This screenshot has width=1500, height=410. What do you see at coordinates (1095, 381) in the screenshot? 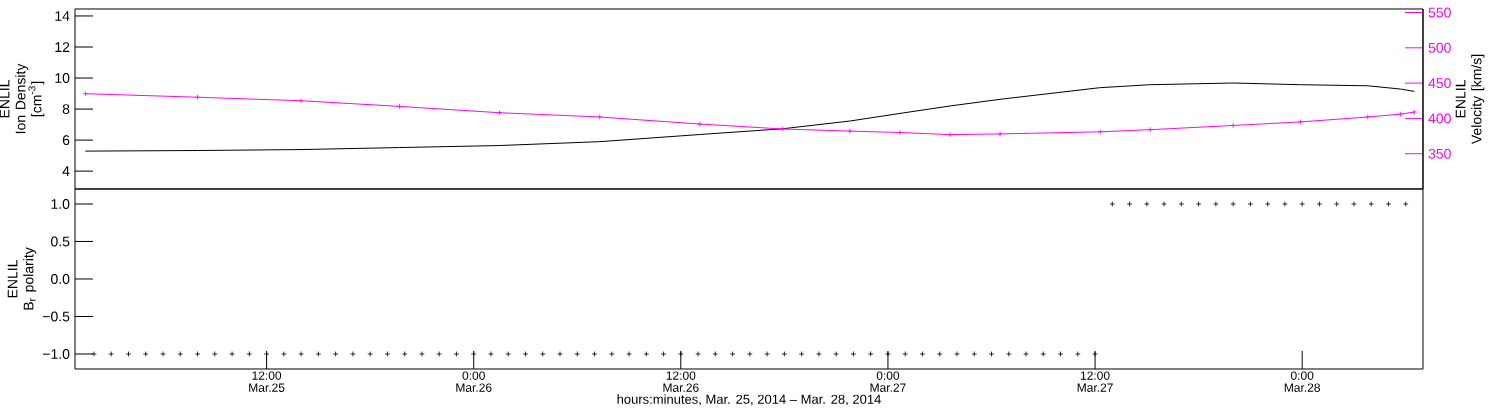
I see `x-tick-label: 12:00 Mar.27` at bounding box center [1095, 381].